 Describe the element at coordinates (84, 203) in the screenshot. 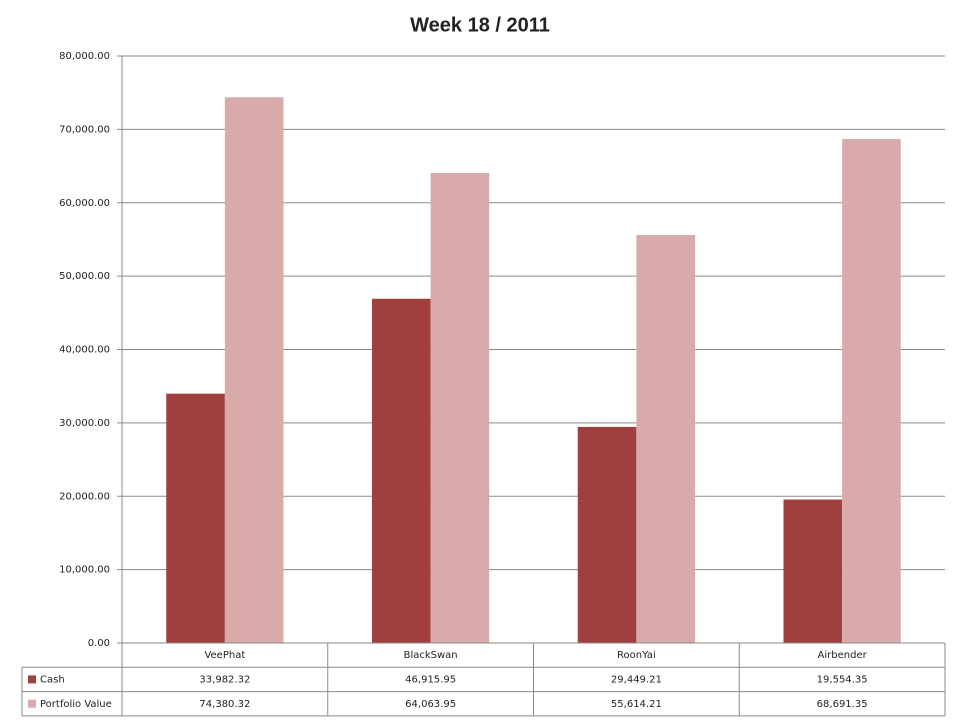

I see `y-tick-label: 60,000.00` at that location.